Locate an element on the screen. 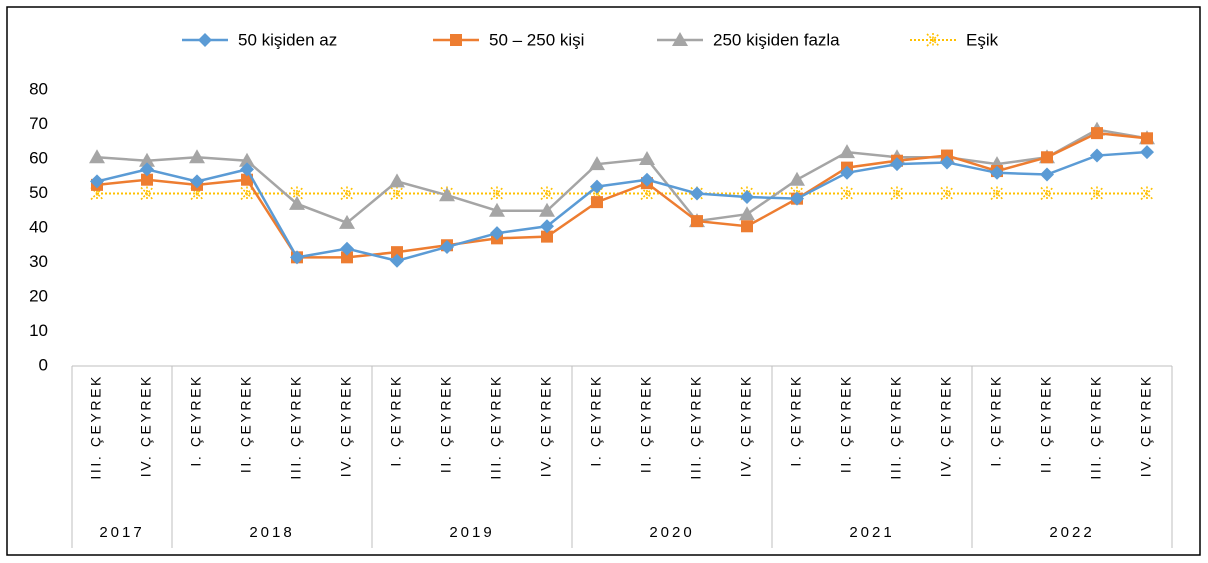 The width and height of the screenshot is (1208, 563). legend-label: 250 kişiden fazla is located at coordinates (776, 39).